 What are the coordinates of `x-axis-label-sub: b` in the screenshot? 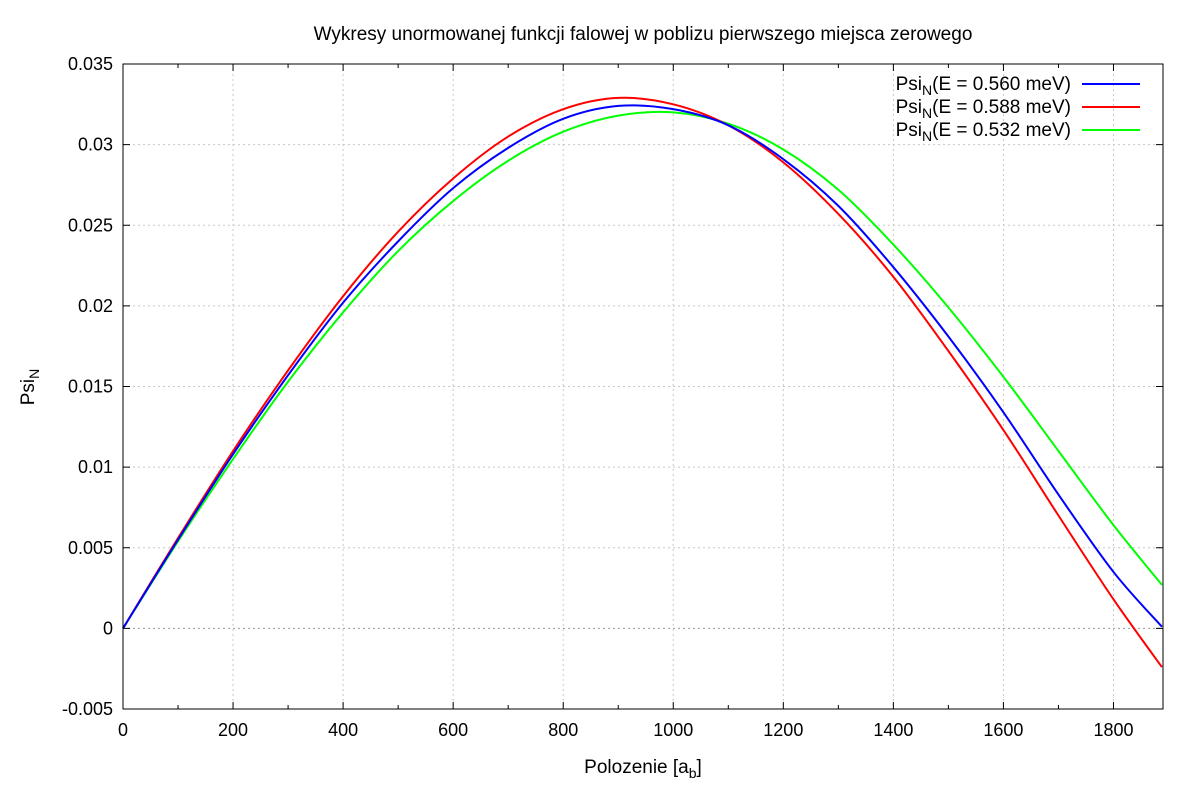 It's located at (693, 773).